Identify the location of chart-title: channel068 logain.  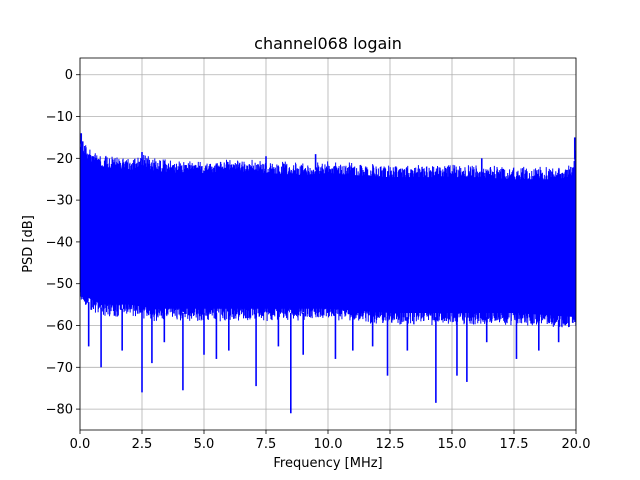
(328, 43).